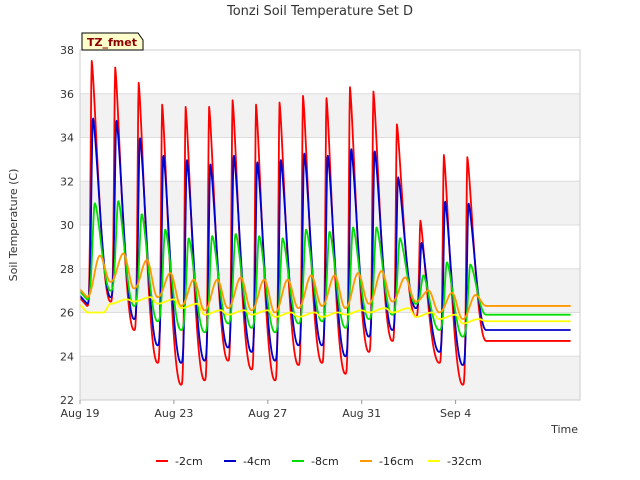 This screenshot has width=640, height=480. Describe the element at coordinates (67, 269) in the screenshot. I see `y-tick-label: 28` at that location.